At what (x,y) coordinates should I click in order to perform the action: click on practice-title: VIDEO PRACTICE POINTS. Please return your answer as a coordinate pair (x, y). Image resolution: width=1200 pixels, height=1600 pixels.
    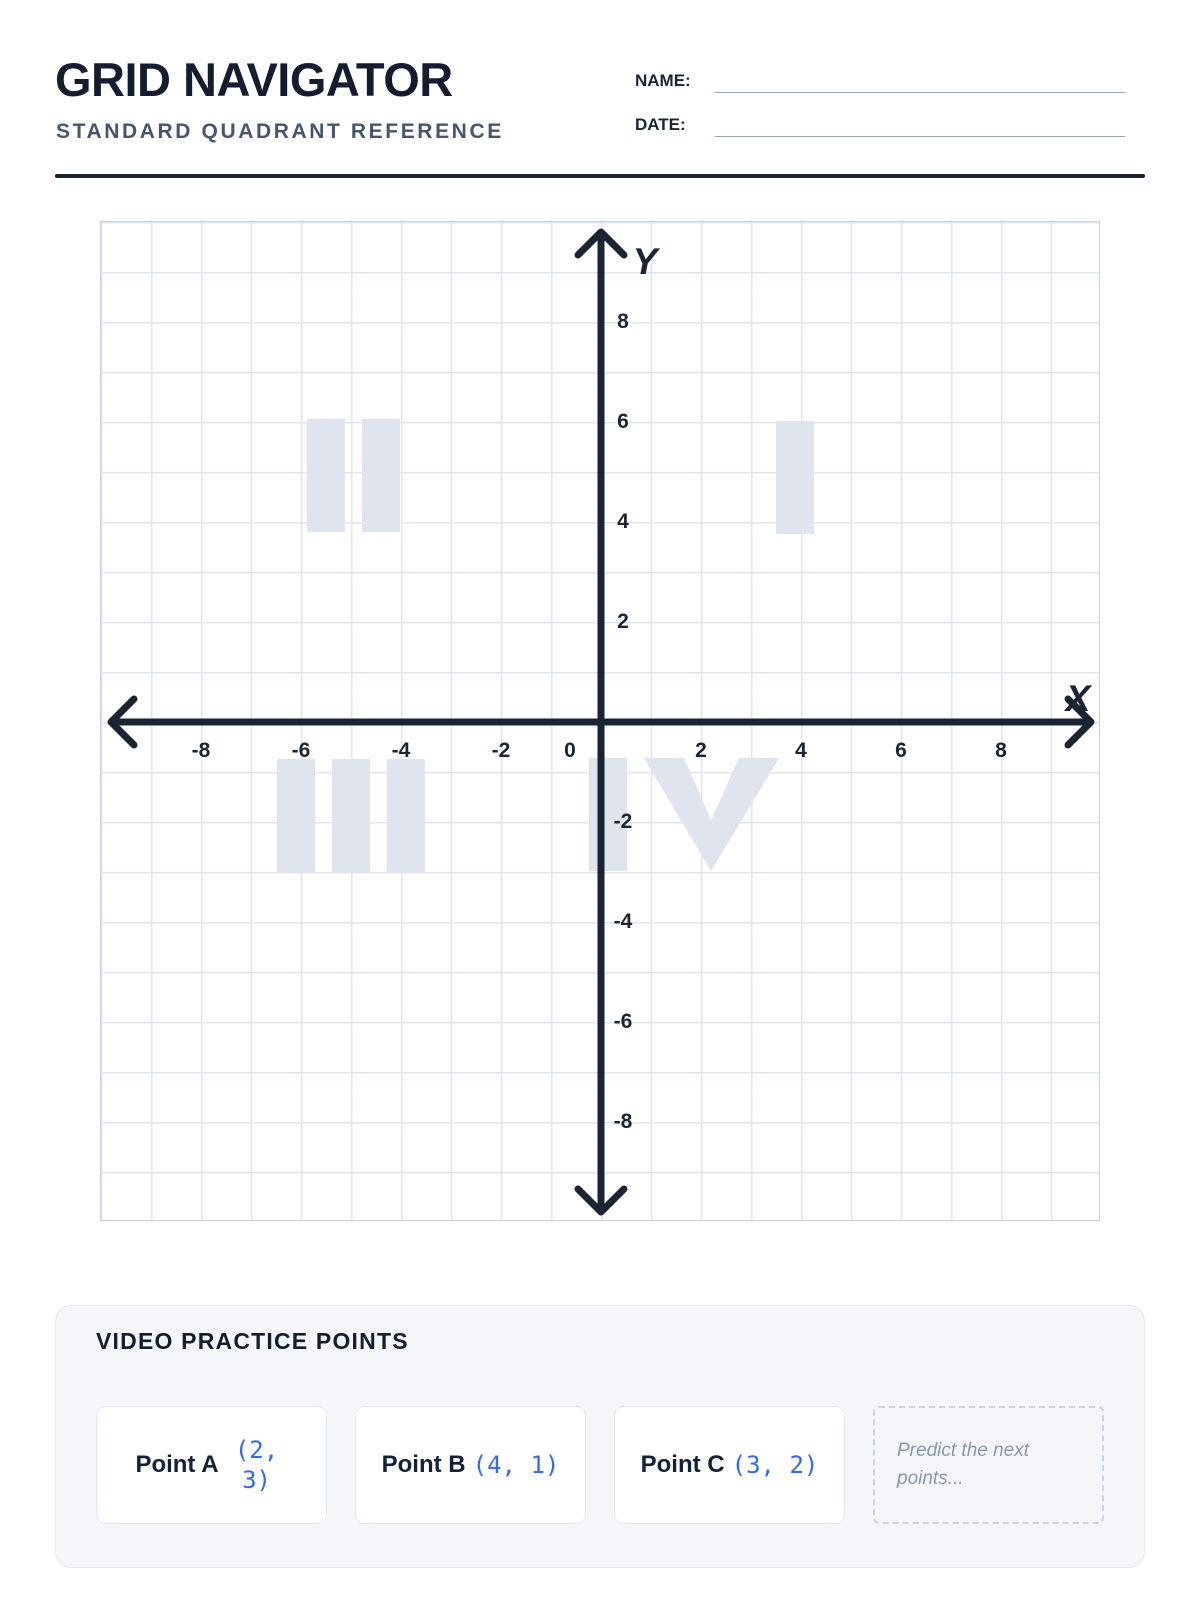
    Looking at the image, I should click on (252, 1341).